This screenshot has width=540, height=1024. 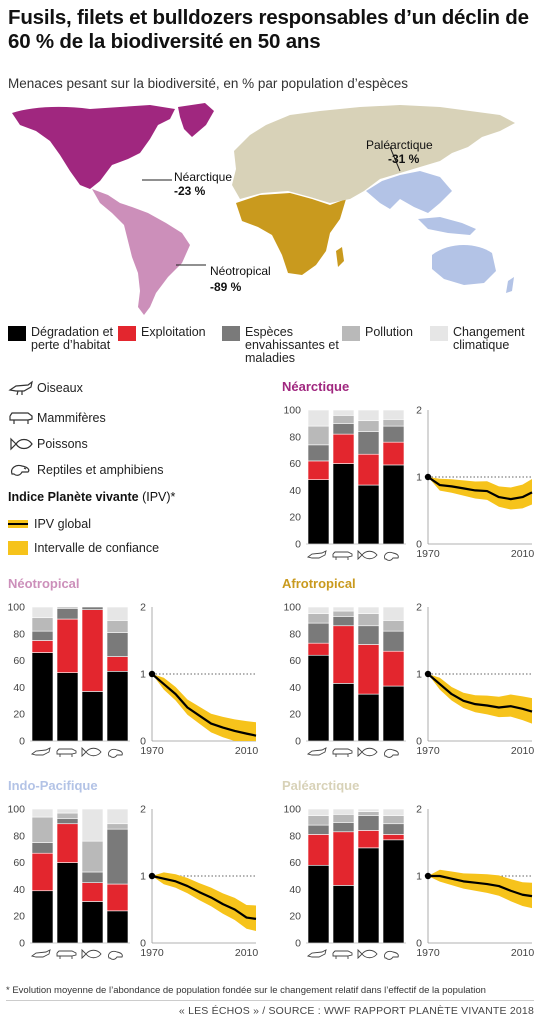 I want to click on legend-exploitation: Exploitation, so click(x=173, y=333).